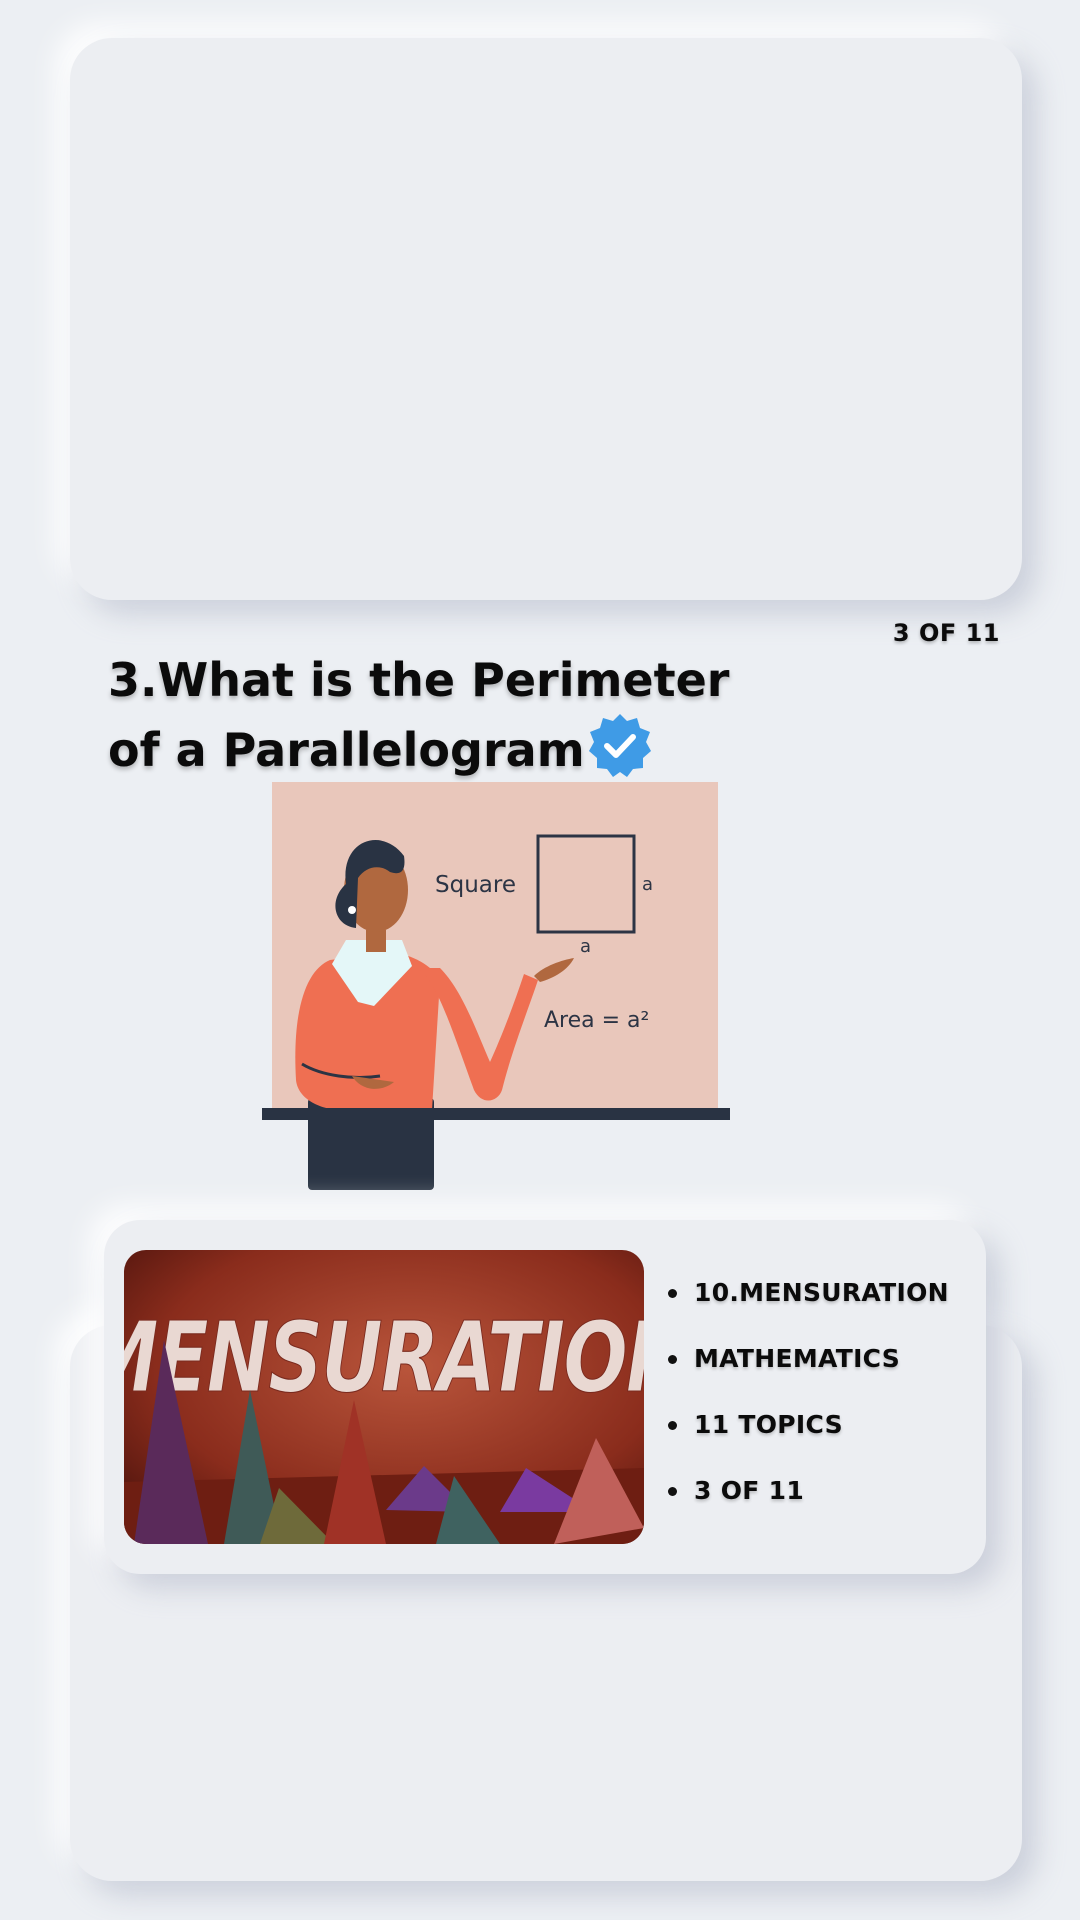  Describe the element at coordinates (946, 633) in the screenshot. I see `progress-indicator: 3 OF 11` at that location.